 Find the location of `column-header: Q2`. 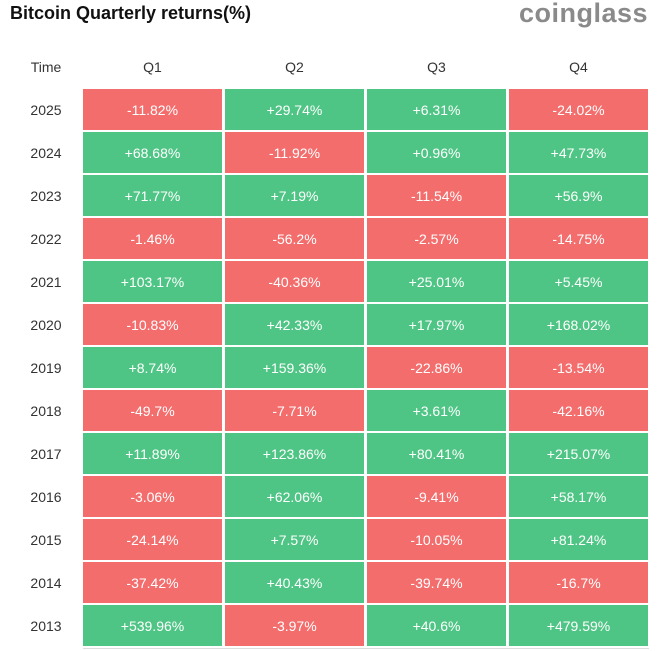

column-header: Q2 is located at coordinates (294, 67).